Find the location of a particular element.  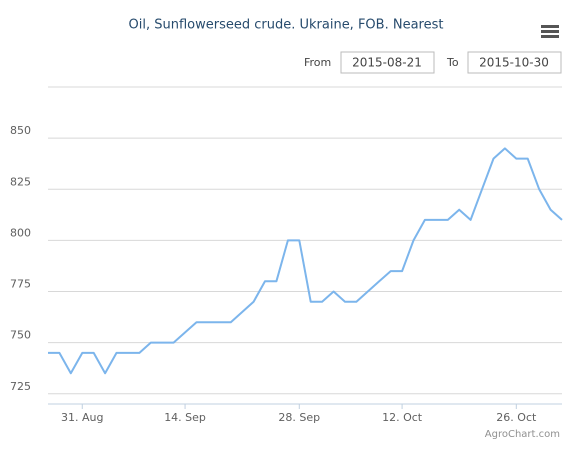

y-tick-label: 850 is located at coordinates (20, 130).